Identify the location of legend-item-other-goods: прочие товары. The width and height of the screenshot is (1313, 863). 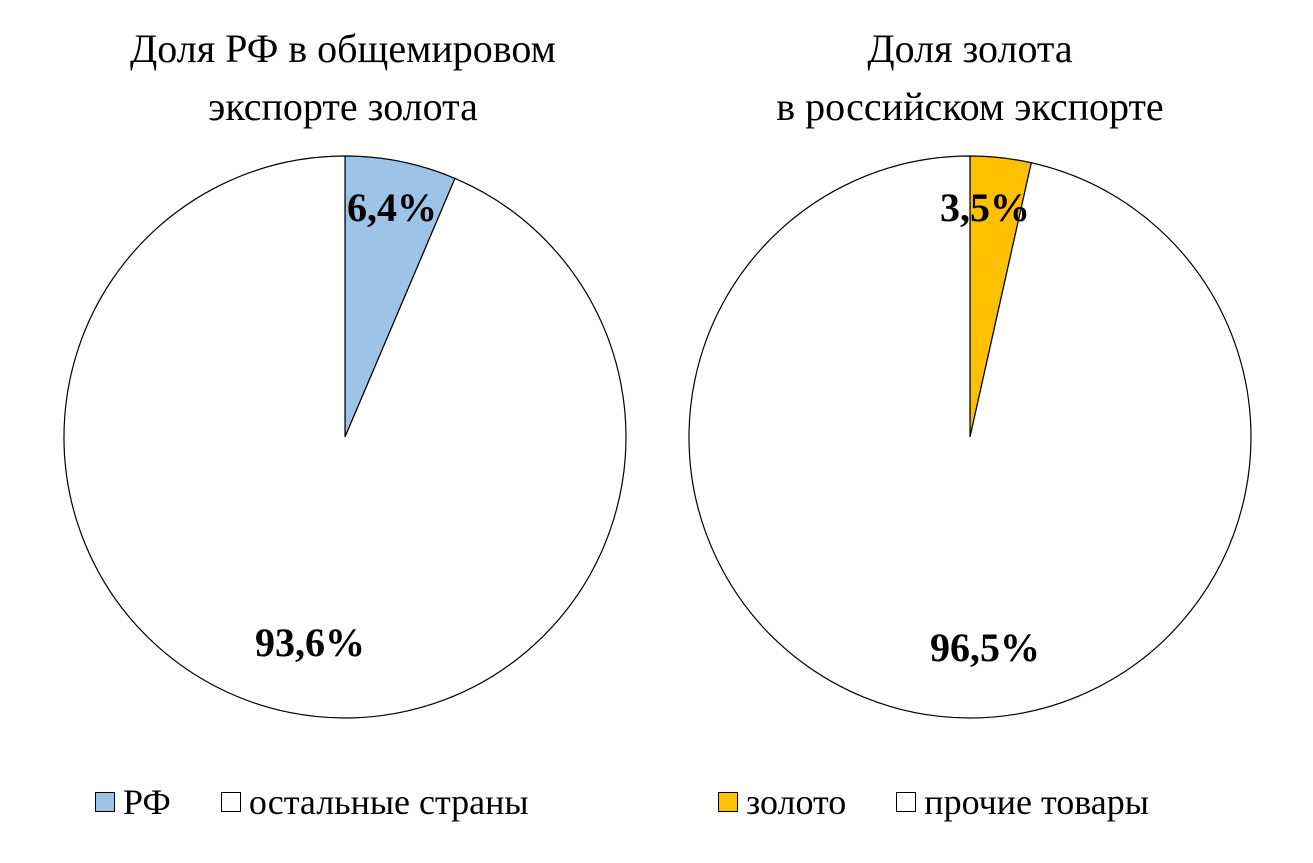
(1022, 802).